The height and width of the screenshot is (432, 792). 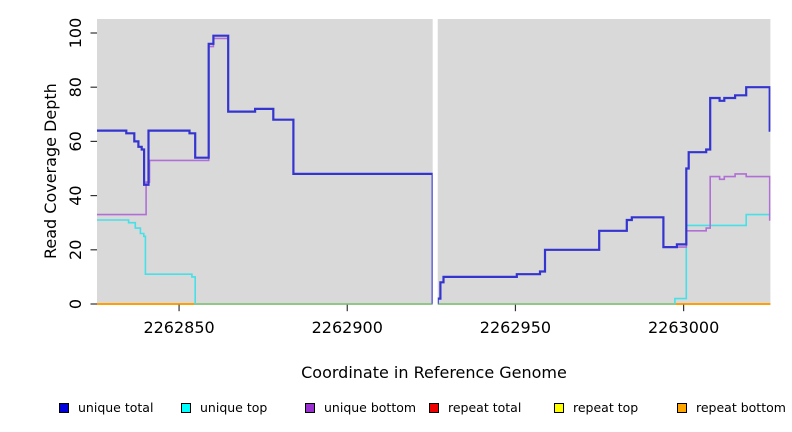 I want to click on legend-swatch-repeat-top, so click(x=559, y=408).